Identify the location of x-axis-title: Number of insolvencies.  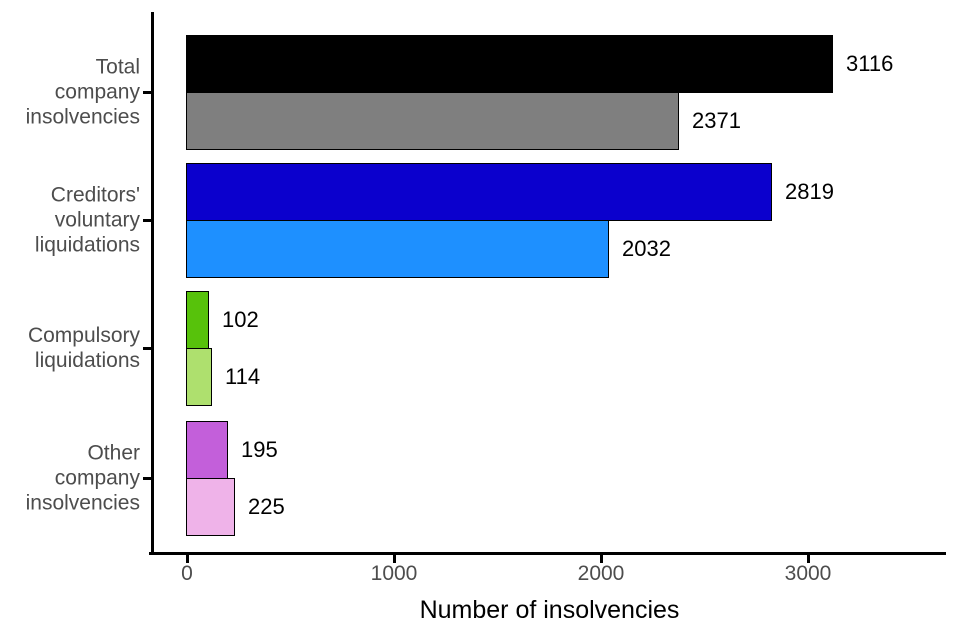
(549, 610).